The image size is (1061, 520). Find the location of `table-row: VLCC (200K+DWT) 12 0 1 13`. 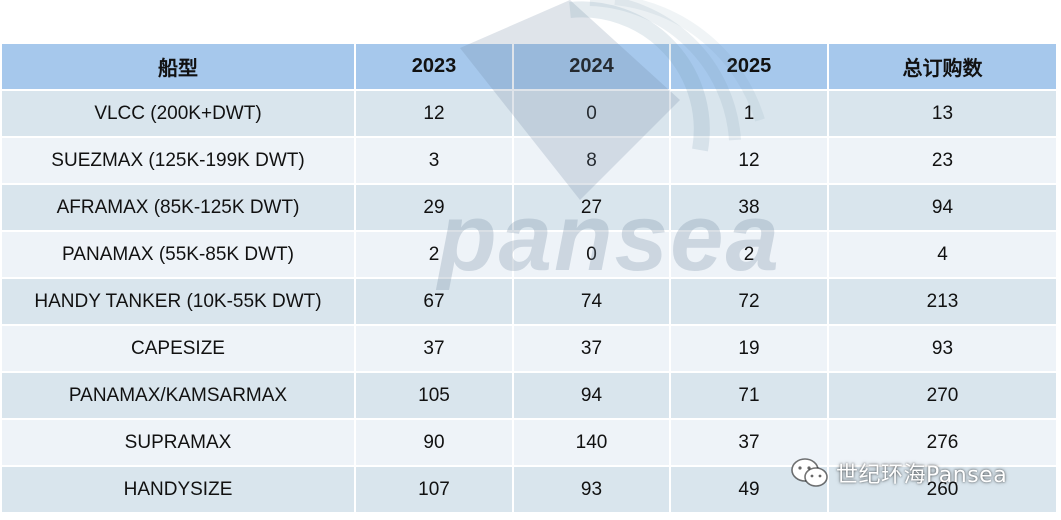

table-row: VLCC (200K+DWT) 12 0 1 13 is located at coordinates (529, 114).